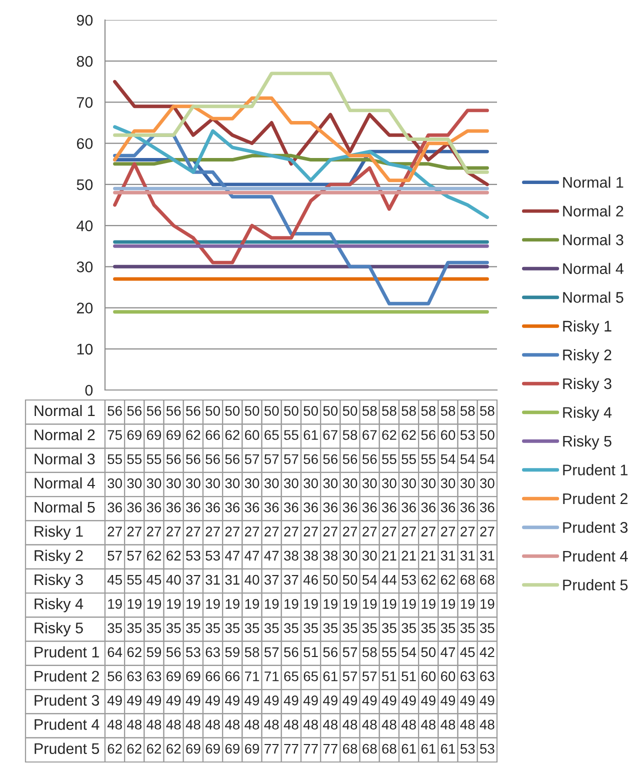  I want to click on text: Prudent 1, so click(66, 652).